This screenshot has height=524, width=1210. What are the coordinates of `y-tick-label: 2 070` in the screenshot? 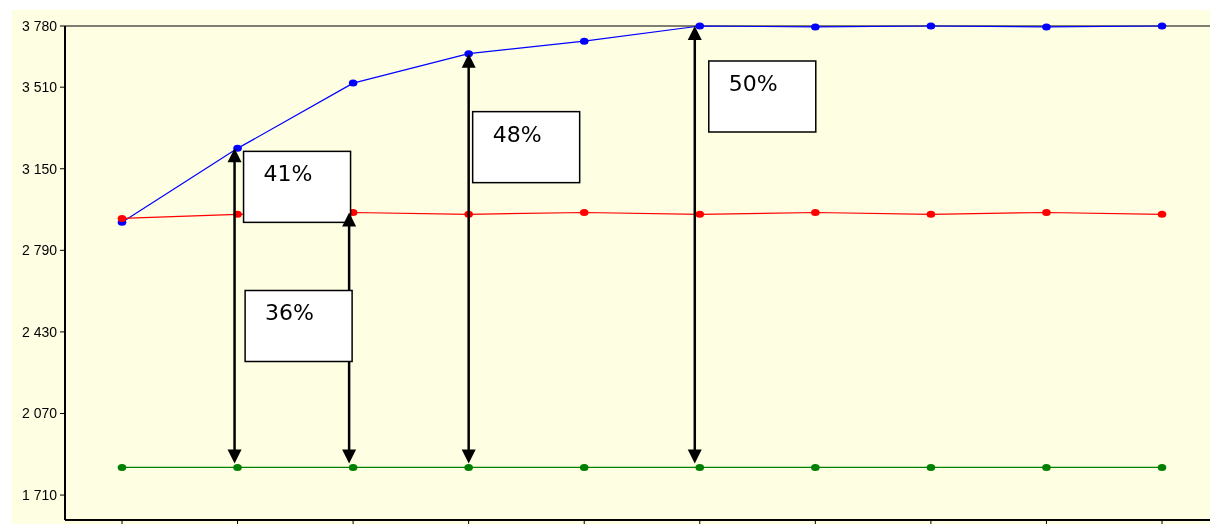 It's located at (39, 413).